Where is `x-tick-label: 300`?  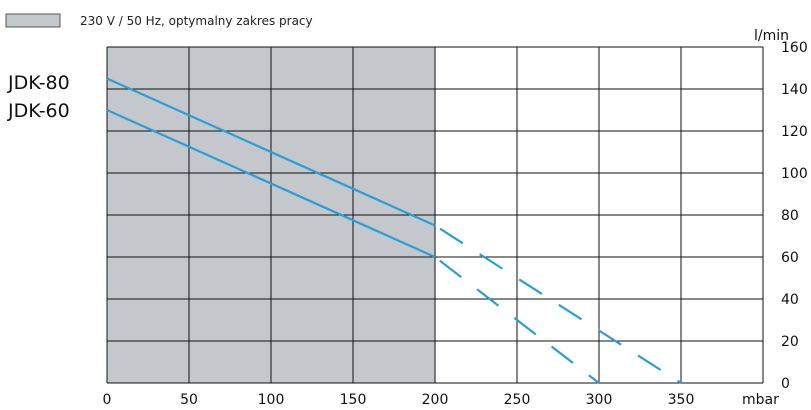 x-tick-label: 300 is located at coordinates (599, 400).